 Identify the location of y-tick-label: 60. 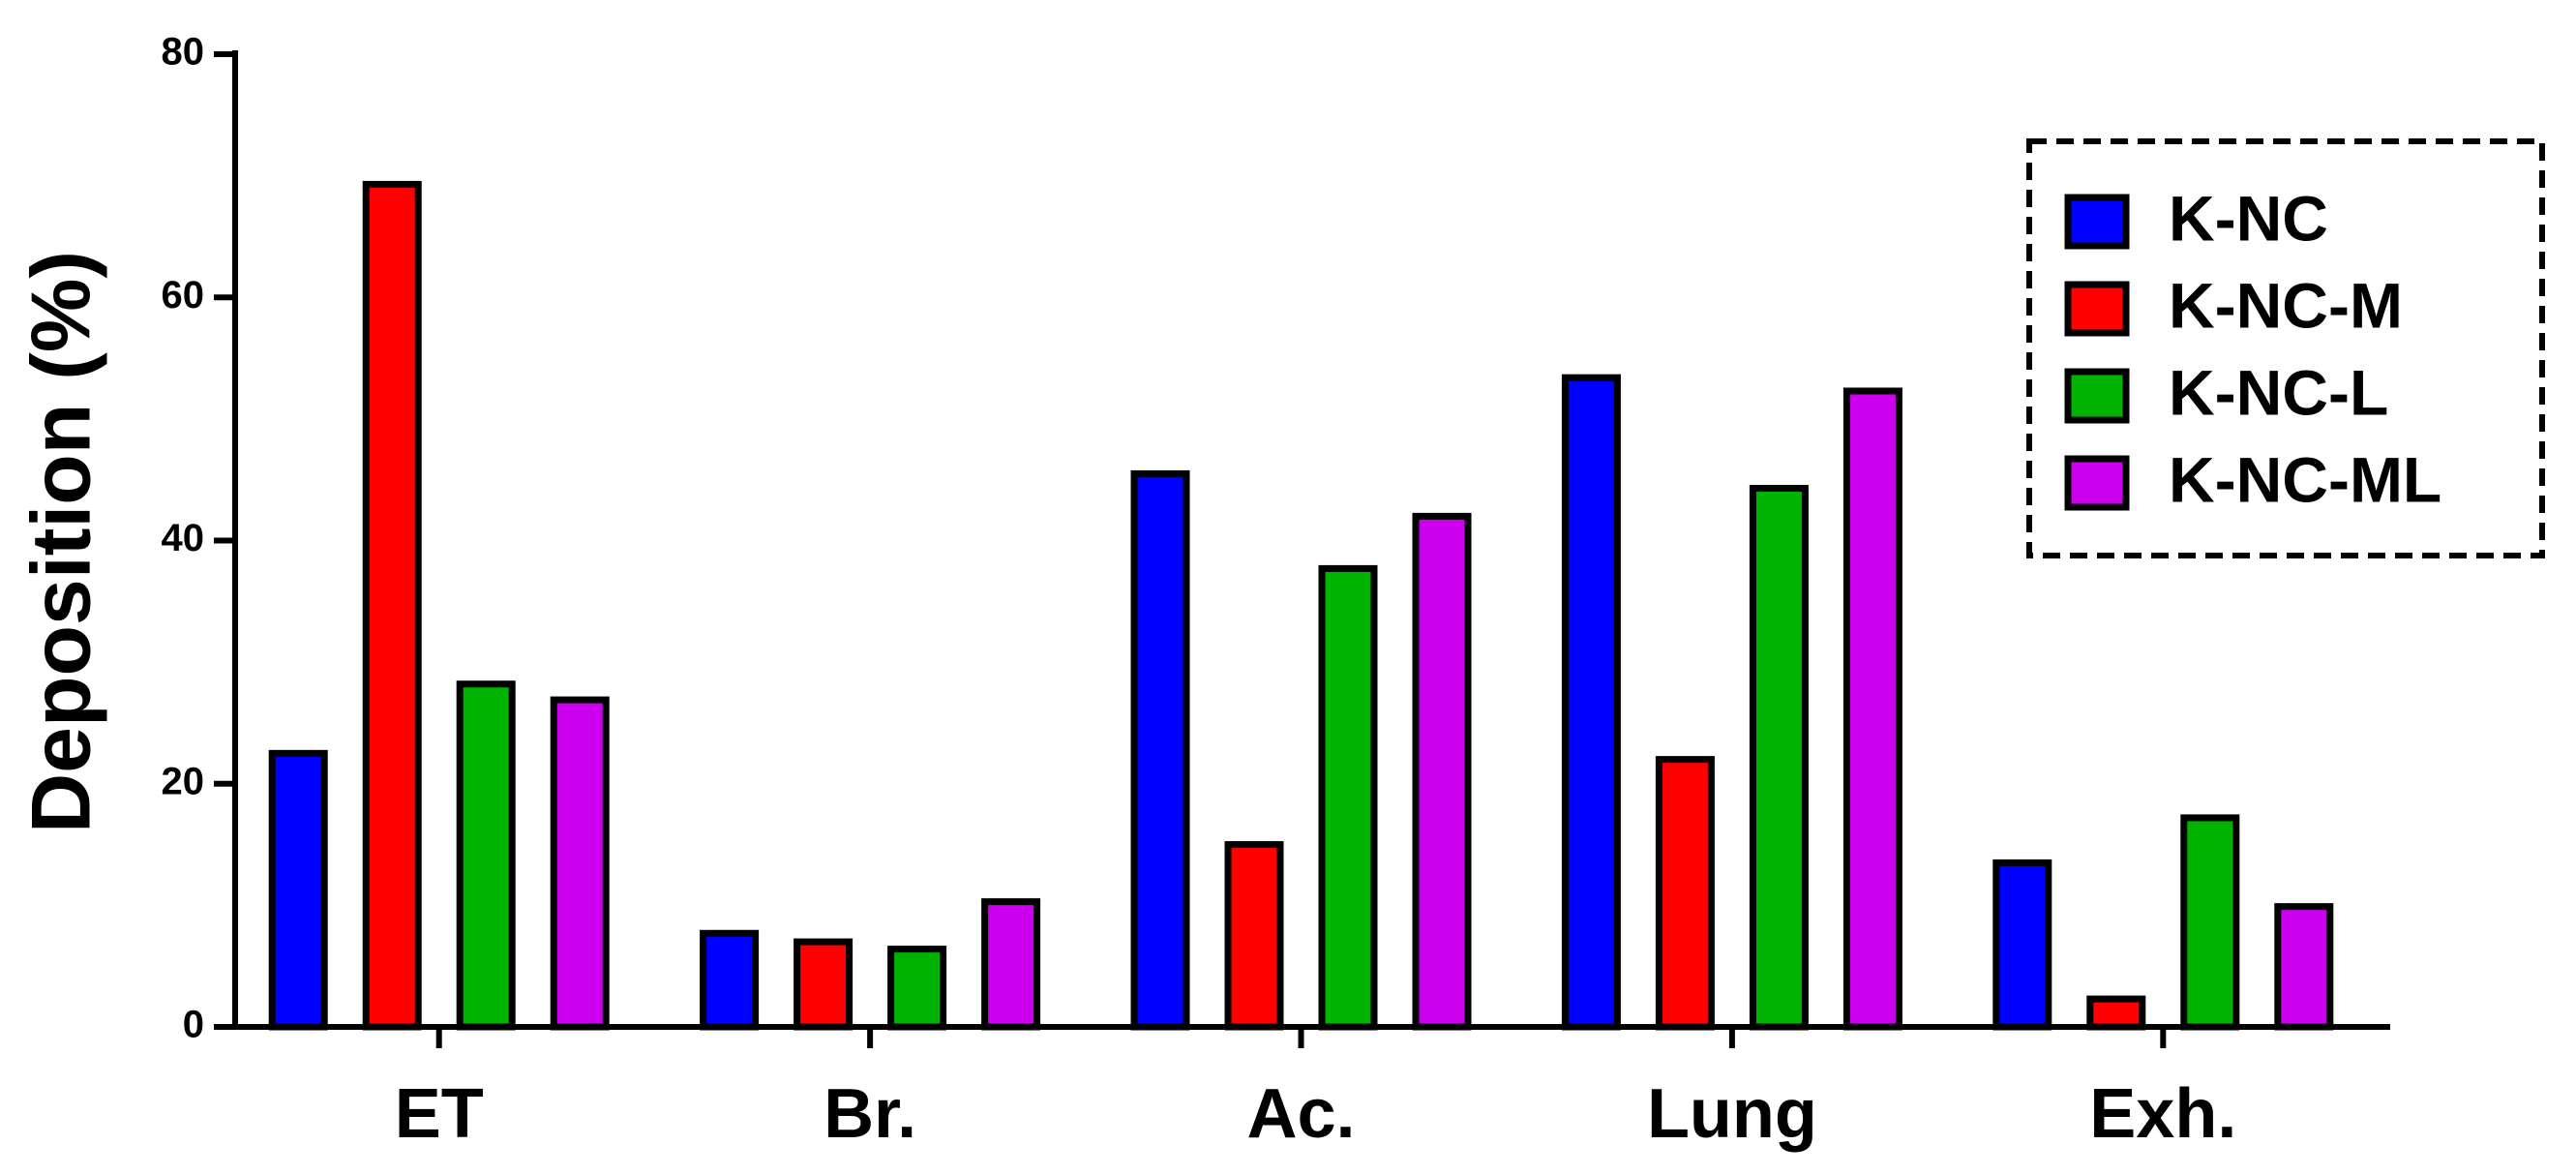
(183, 295).